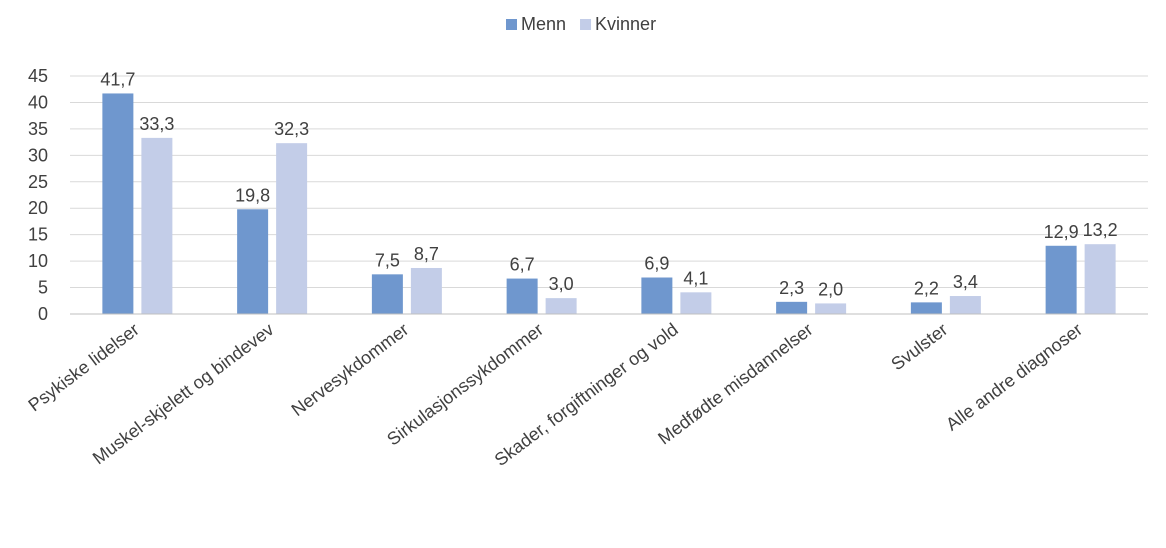 The width and height of the screenshot is (1166, 548). I want to click on data-label: 7,5, so click(387, 260).